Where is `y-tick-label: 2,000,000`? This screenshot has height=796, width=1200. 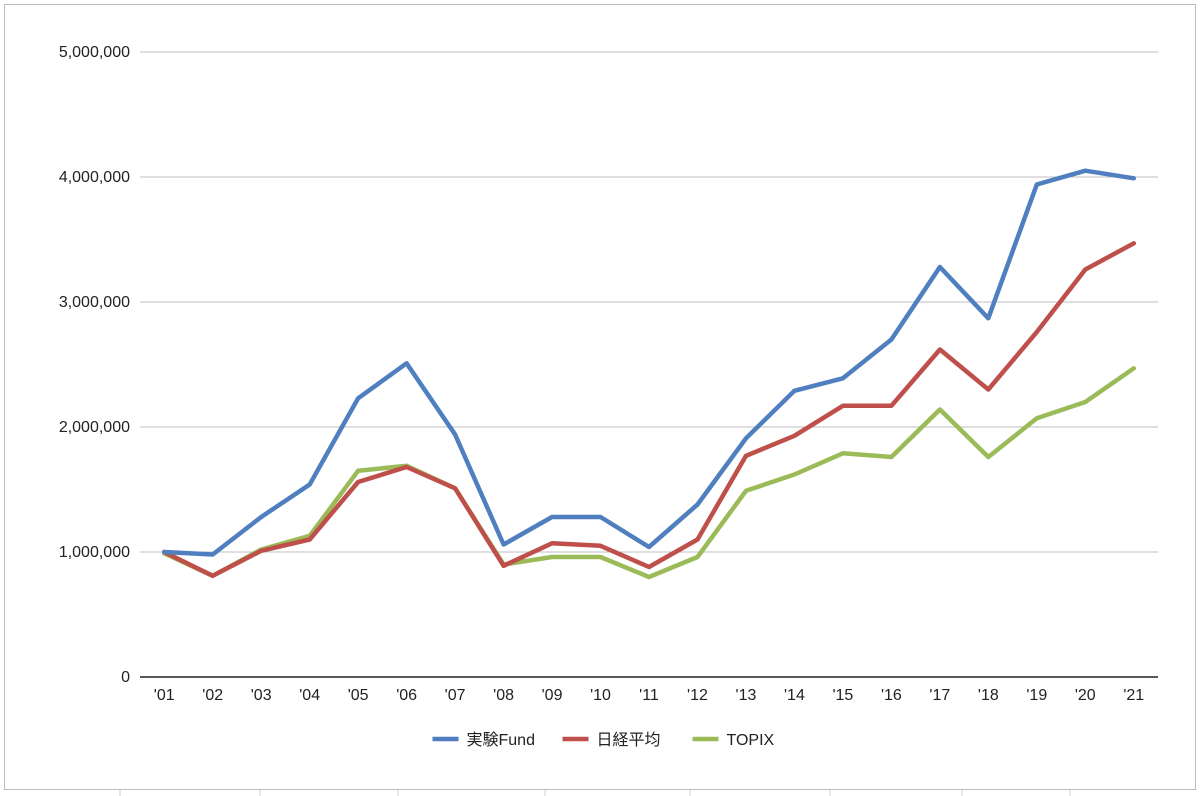 y-tick-label: 2,000,000 is located at coordinates (94, 427).